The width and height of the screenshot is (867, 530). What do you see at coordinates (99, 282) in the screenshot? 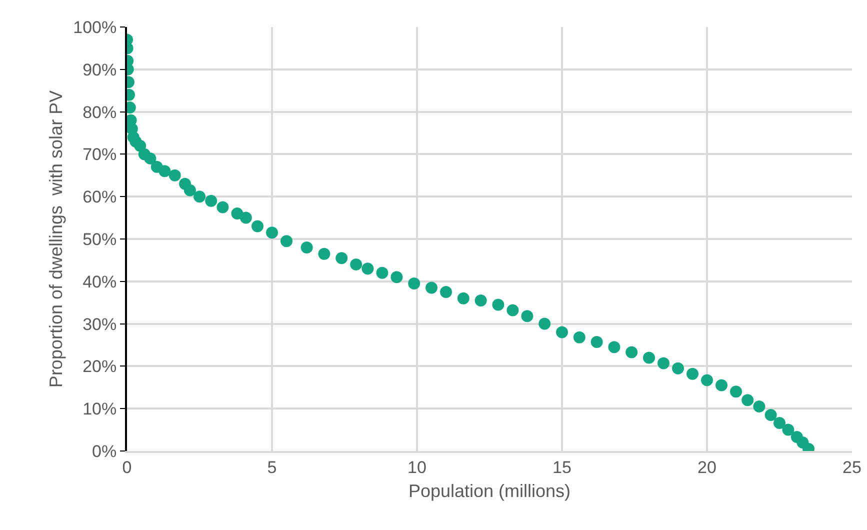
I see `y-tick-label: 40%` at bounding box center [99, 282].